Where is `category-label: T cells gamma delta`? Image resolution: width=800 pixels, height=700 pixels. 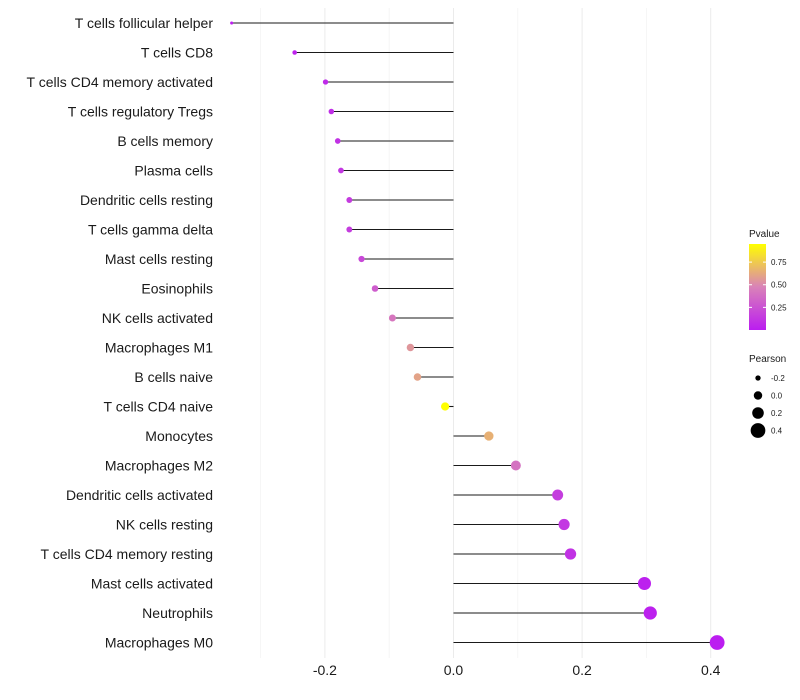 category-label: T cells gamma delta is located at coordinates (150, 230).